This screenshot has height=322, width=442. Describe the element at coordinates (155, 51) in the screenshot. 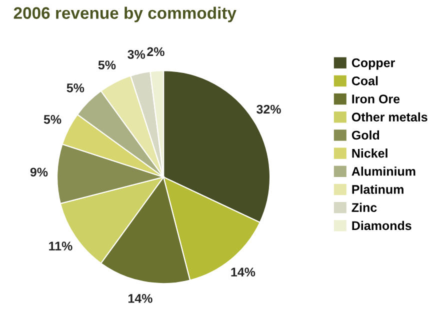

I see `data-label: 2%` at that location.